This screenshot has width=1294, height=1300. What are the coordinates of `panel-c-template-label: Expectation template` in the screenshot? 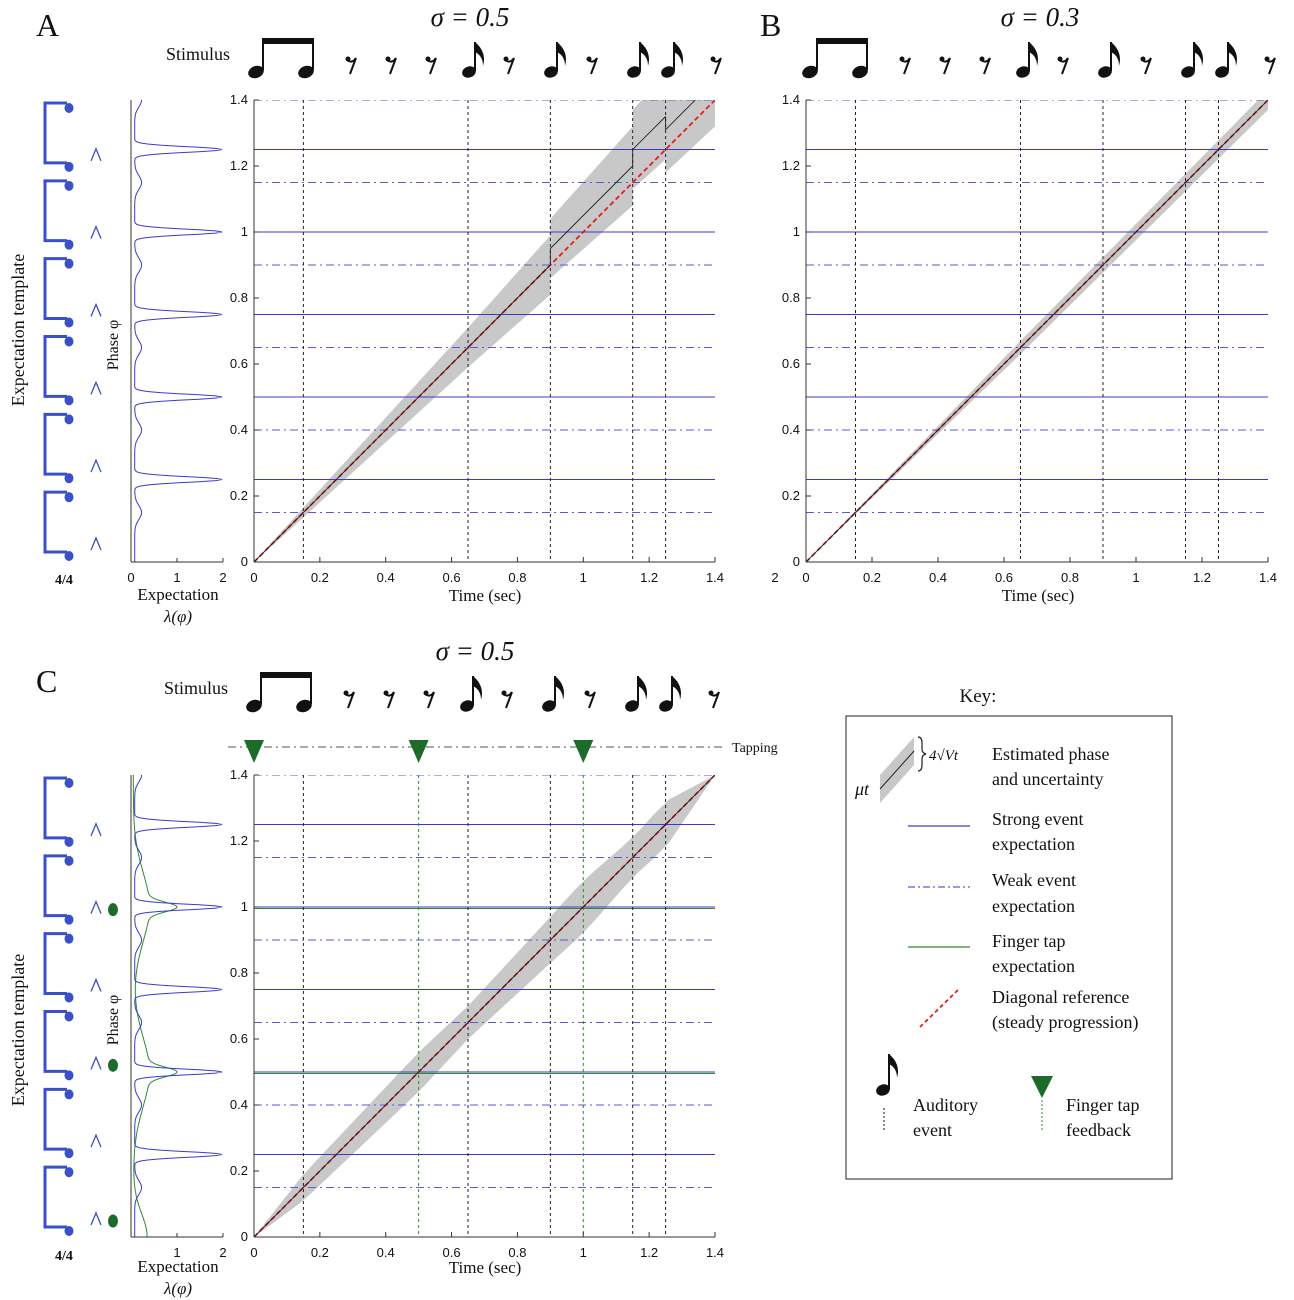 It's located at (18, 1030).